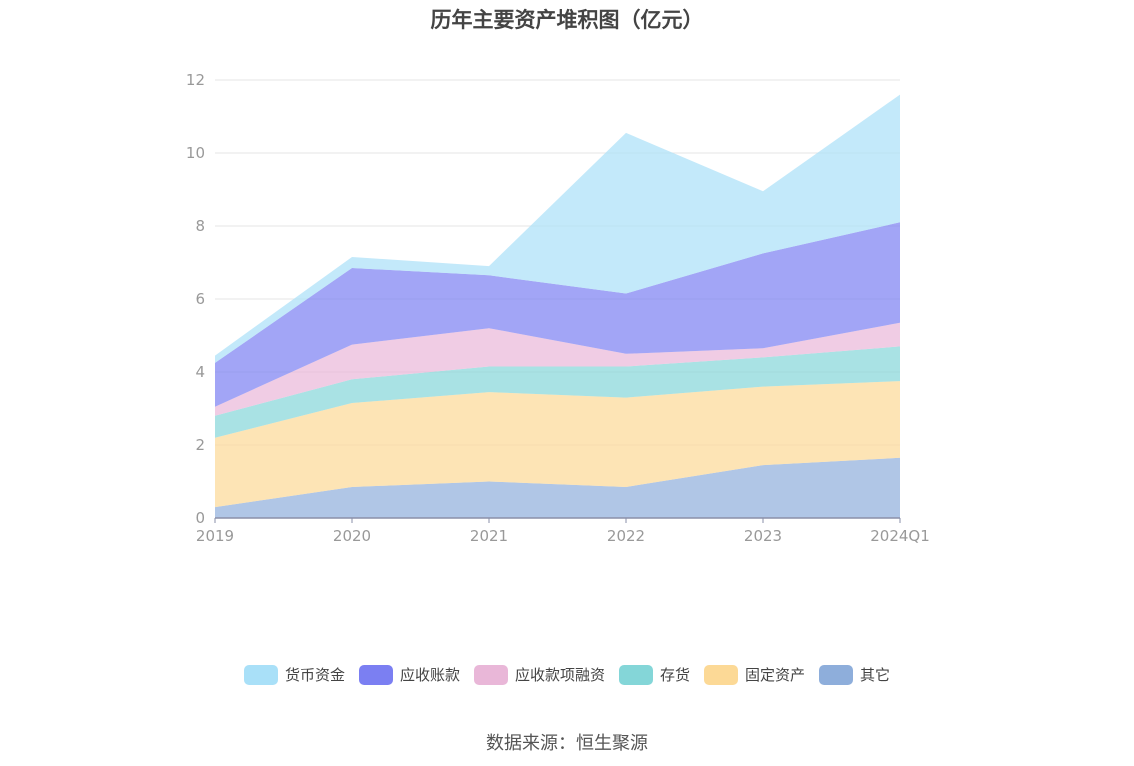  Describe the element at coordinates (489, 536) in the screenshot. I see `x-tick-label: 2021` at that location.